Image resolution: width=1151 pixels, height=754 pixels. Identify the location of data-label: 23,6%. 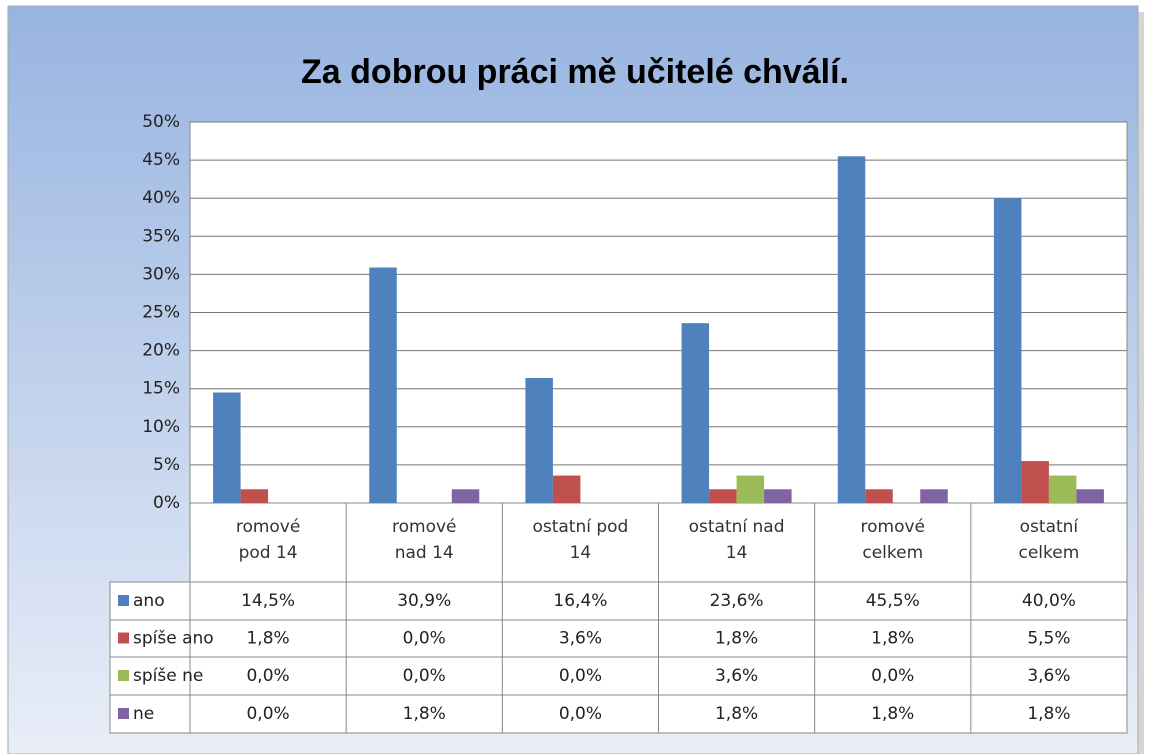
(737, 601).